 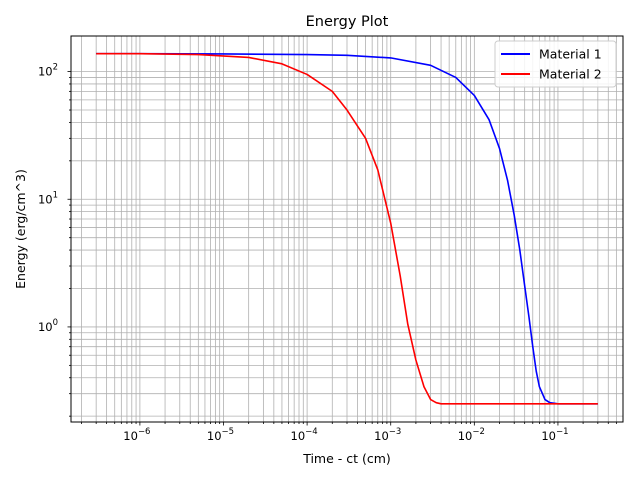 I want to click on y-tick-label: 10², so click(x=48, y=71).